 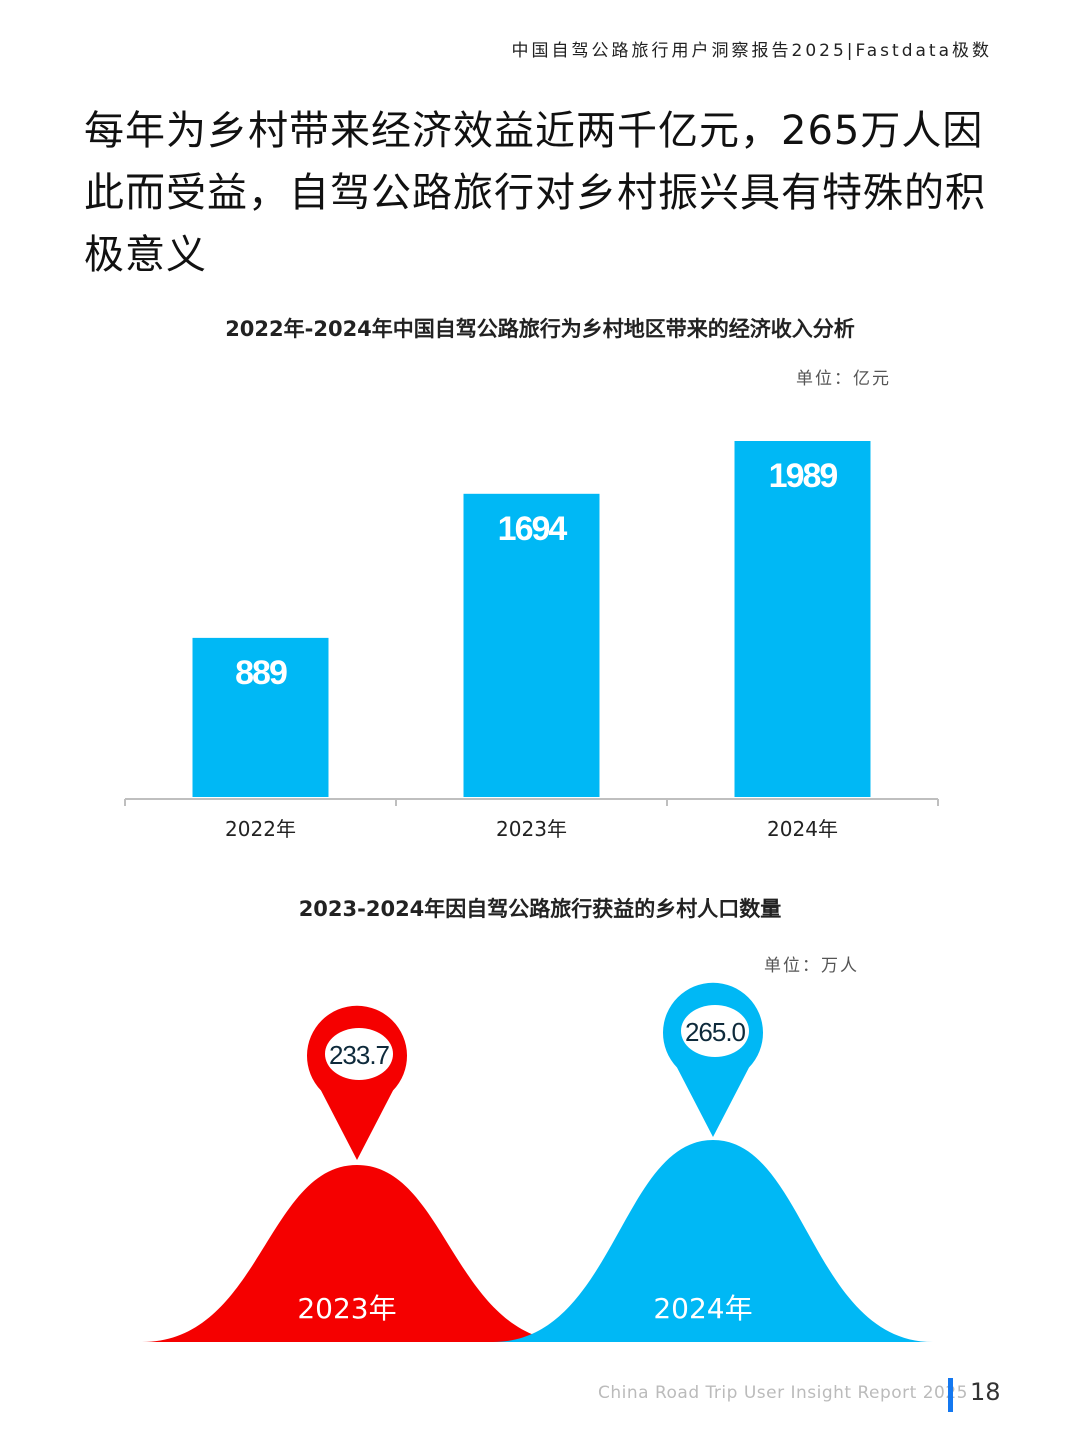 What do you see at coordinates (357, 1253) in the screenshot?
I see `bell-area-2023年` at bounding box center [357, 1253].